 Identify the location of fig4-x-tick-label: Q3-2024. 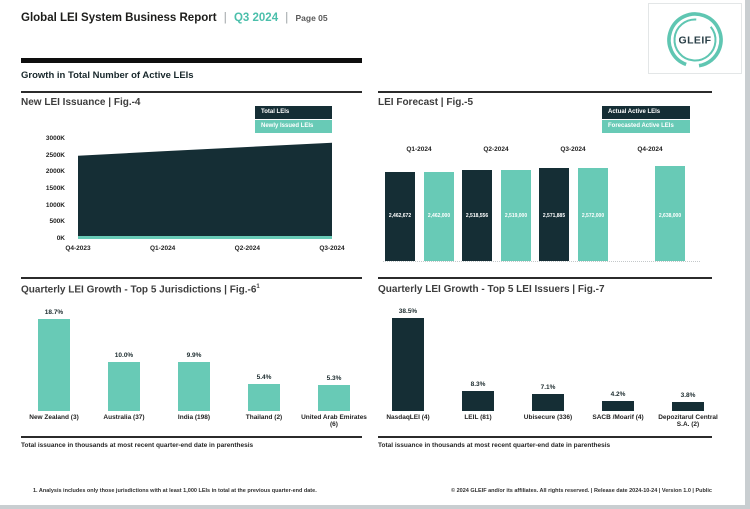
(332, 248).